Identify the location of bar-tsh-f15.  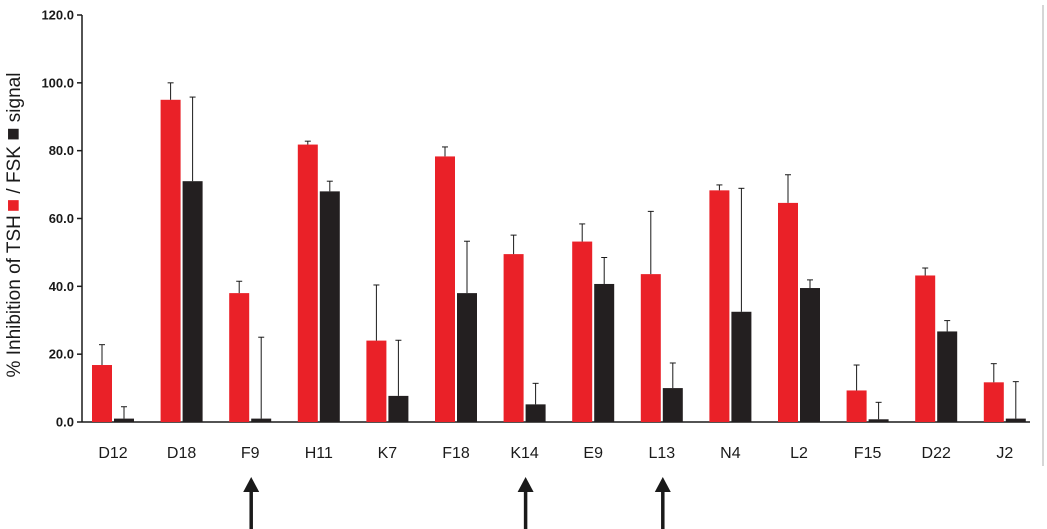
(856, 406).